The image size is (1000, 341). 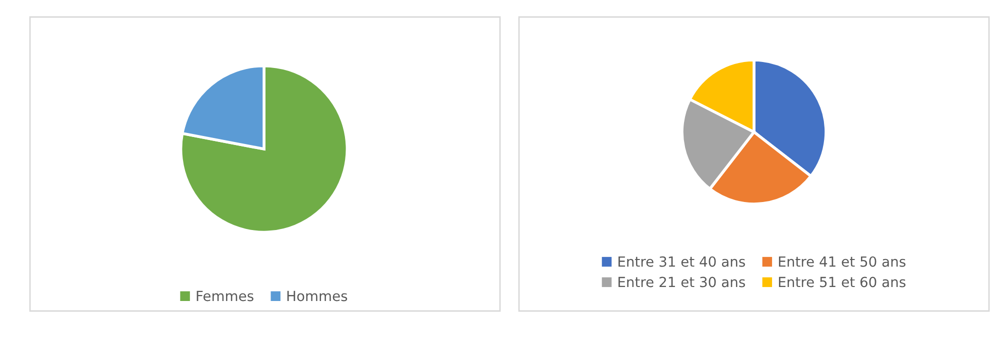 What do you see at coordinates (264, 149) in the screenshot?
I see `pie-slice` at bounding box center [264, 149].